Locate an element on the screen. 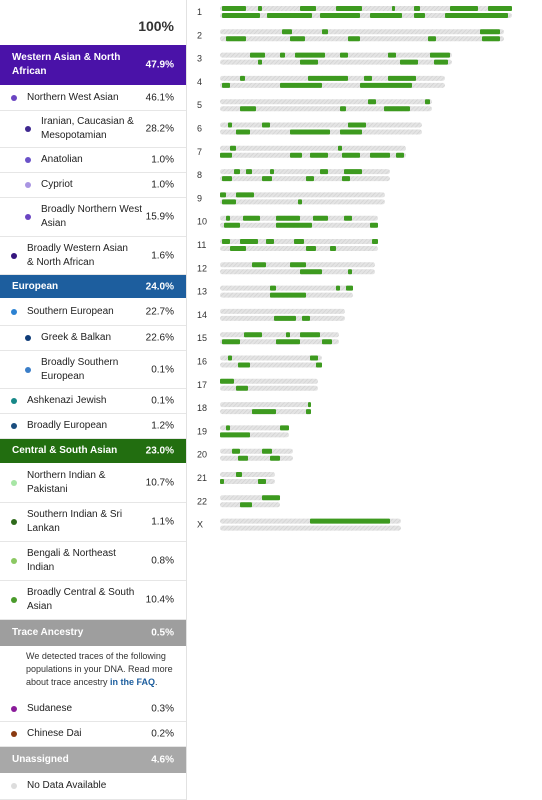 The height and width of the screenshot is (800, 542). ancestry-row: Southern European 22.7% is located at coordinates (93, 312).